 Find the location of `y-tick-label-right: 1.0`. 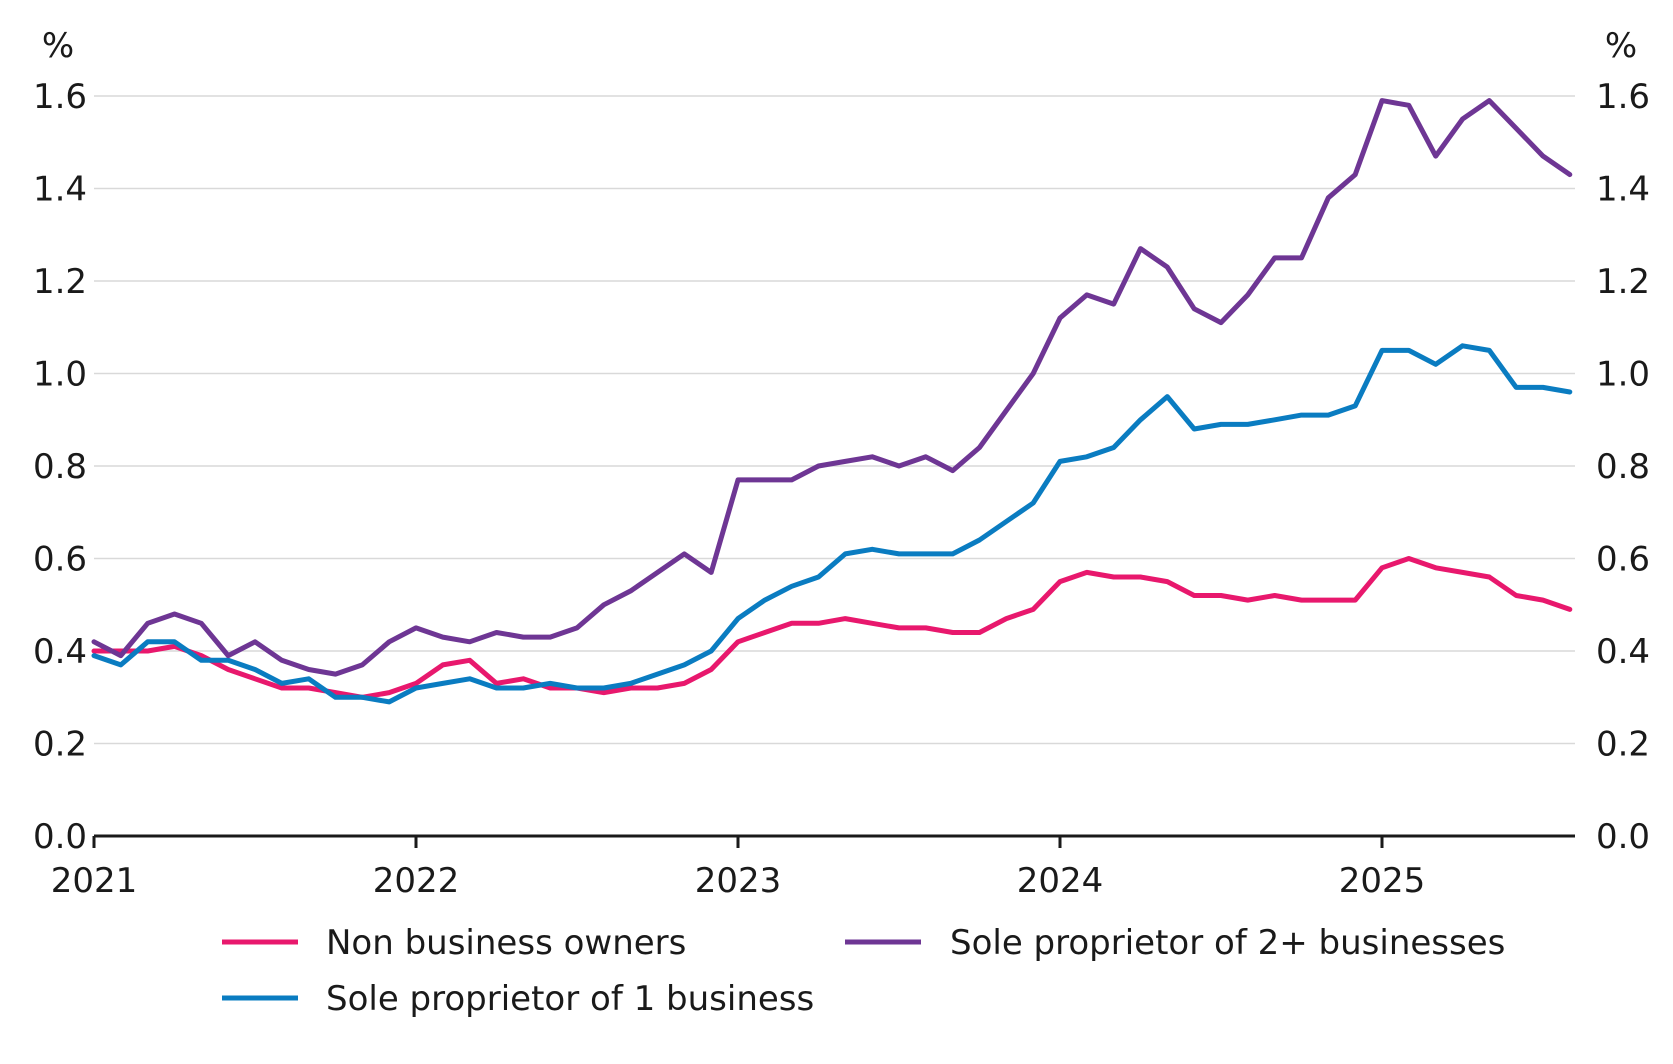

y-tick-label-right: 1.0 is located at coordinates (1623, 375).